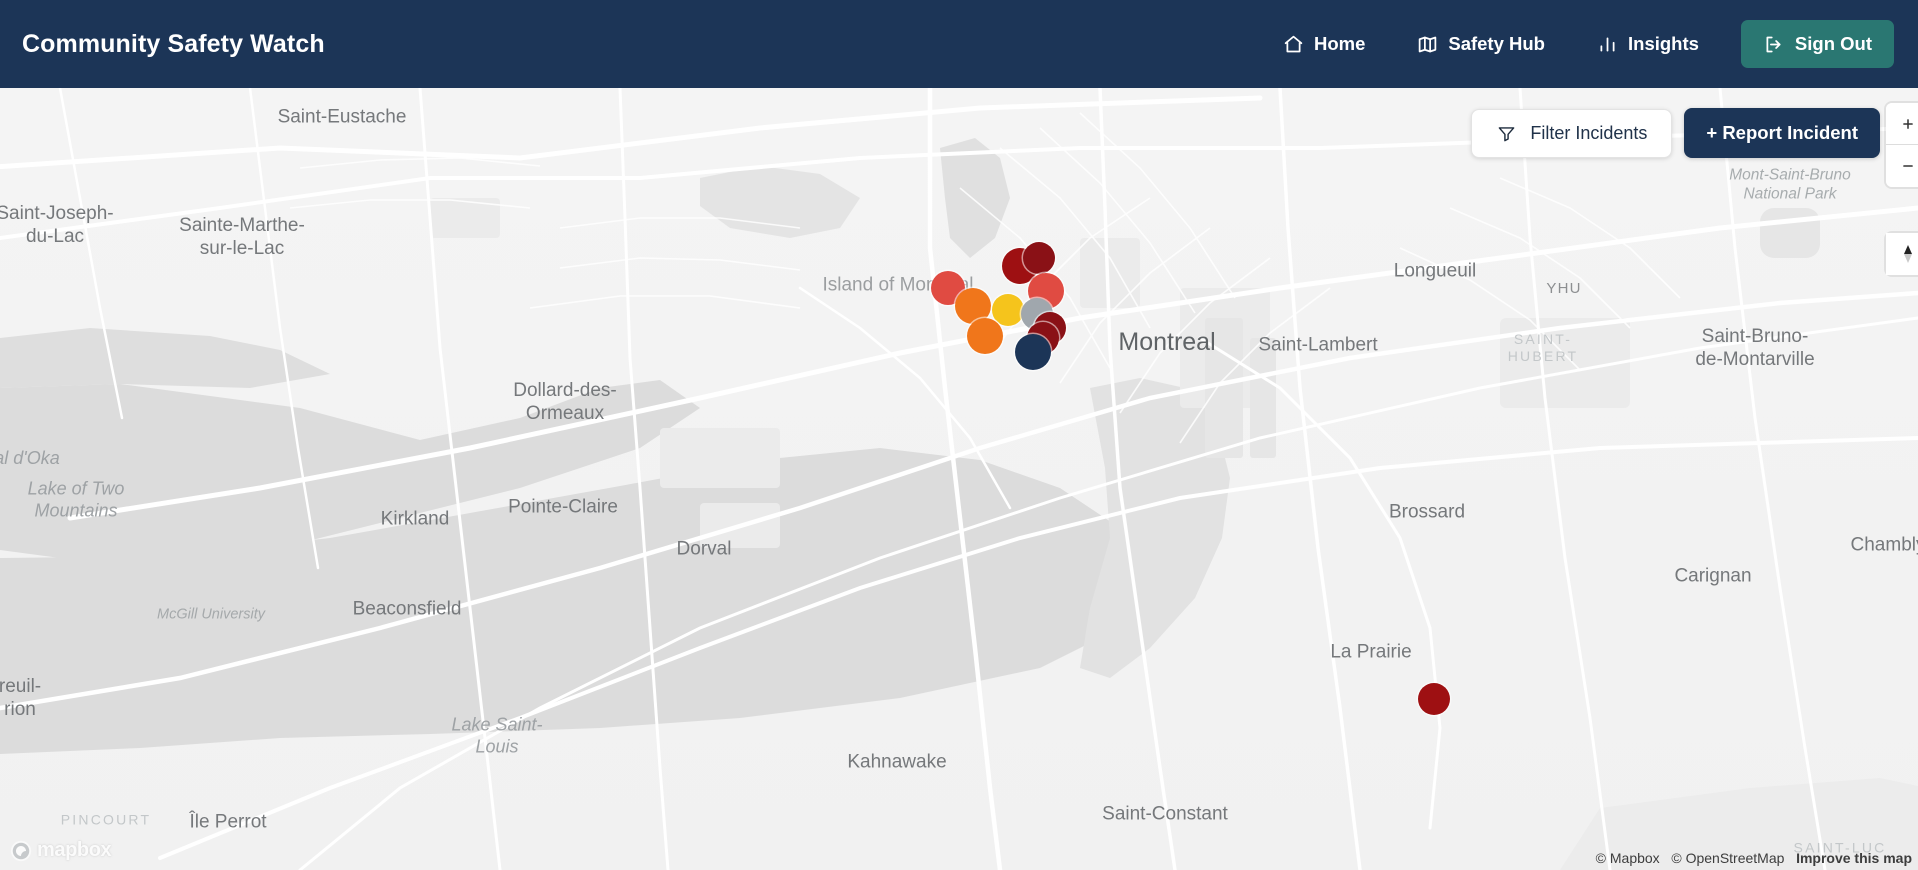  Describe the element at coordinates (1902, 124) in the screenshot. I see `zoom-in-button` at that location.